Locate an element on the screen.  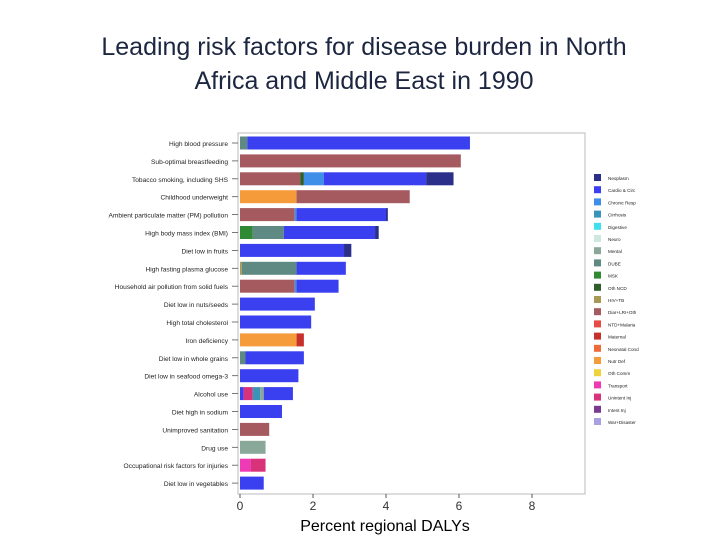
legend-label: Cirrhosis is located at coordinates (617, 215).